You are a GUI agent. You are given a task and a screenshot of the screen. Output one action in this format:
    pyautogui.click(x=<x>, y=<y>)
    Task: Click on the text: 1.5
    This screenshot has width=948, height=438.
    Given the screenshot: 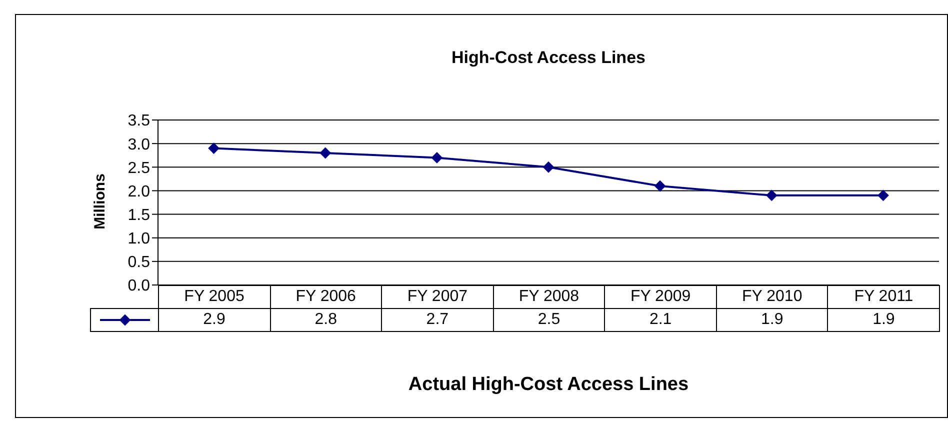 What is the action you would take?
    pyautogui.click(x=139, y=215)
    